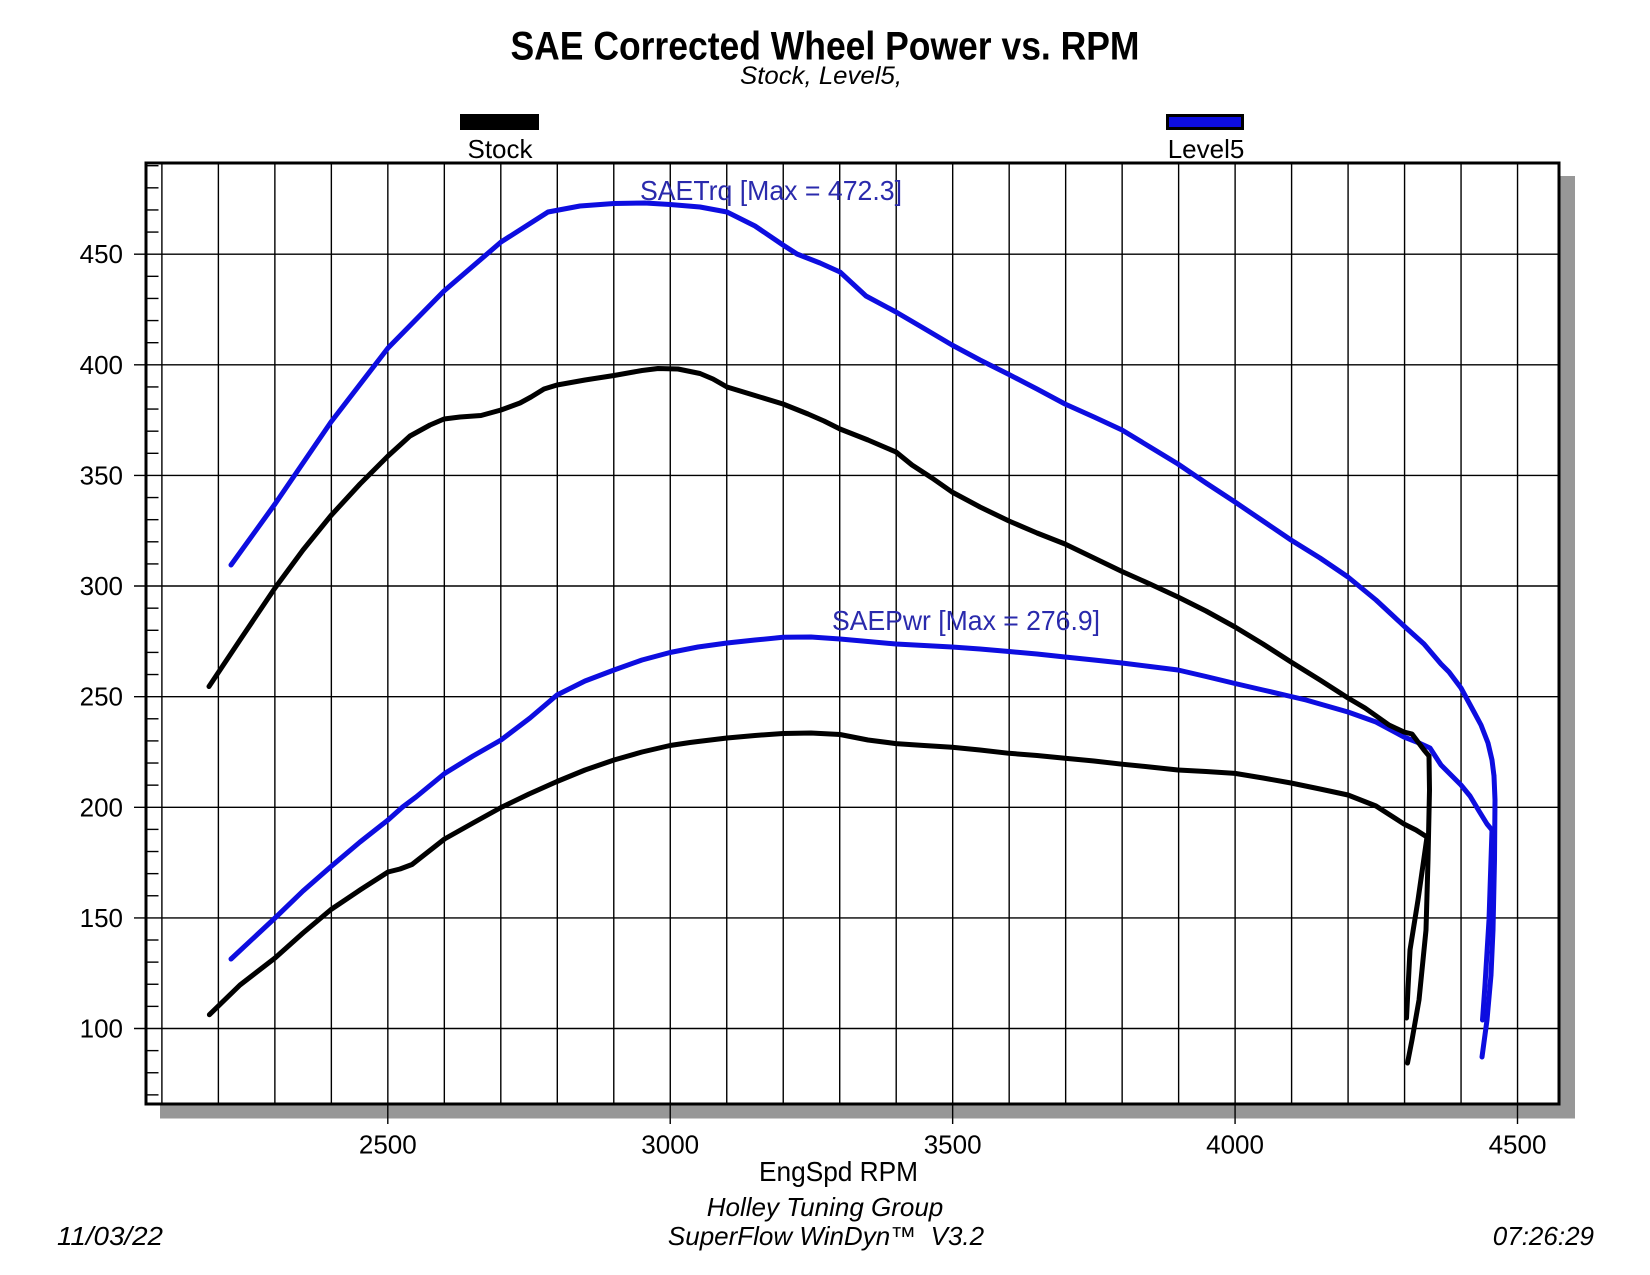  I want to click on svg-text: Stock, so click(500, 149).